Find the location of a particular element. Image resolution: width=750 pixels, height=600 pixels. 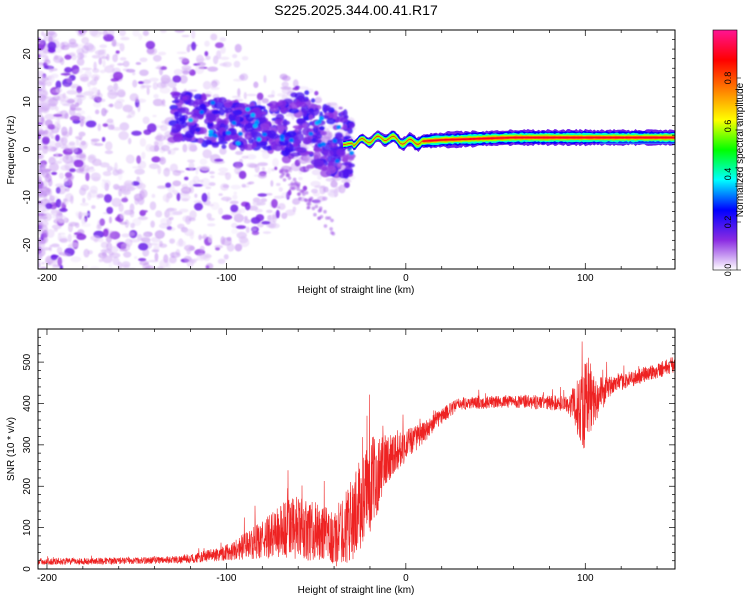

snr-x-label: Height of straight line (km) is located at coordinates (356, 590).